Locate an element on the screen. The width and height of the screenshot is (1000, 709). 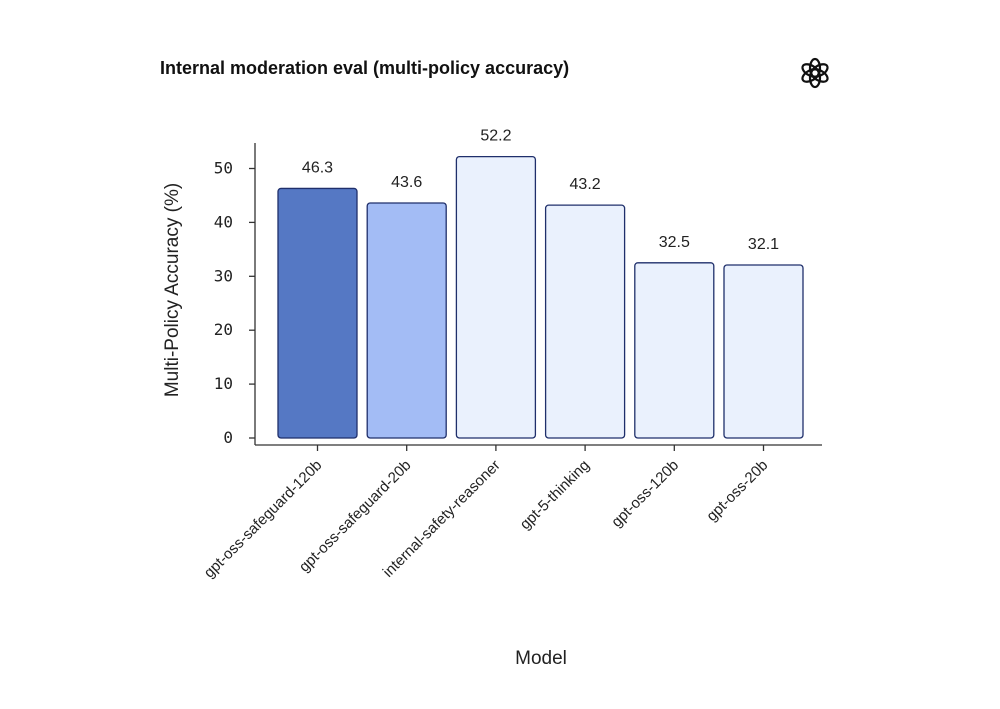
openai-logo-icon is located at coordinates (815, 75).